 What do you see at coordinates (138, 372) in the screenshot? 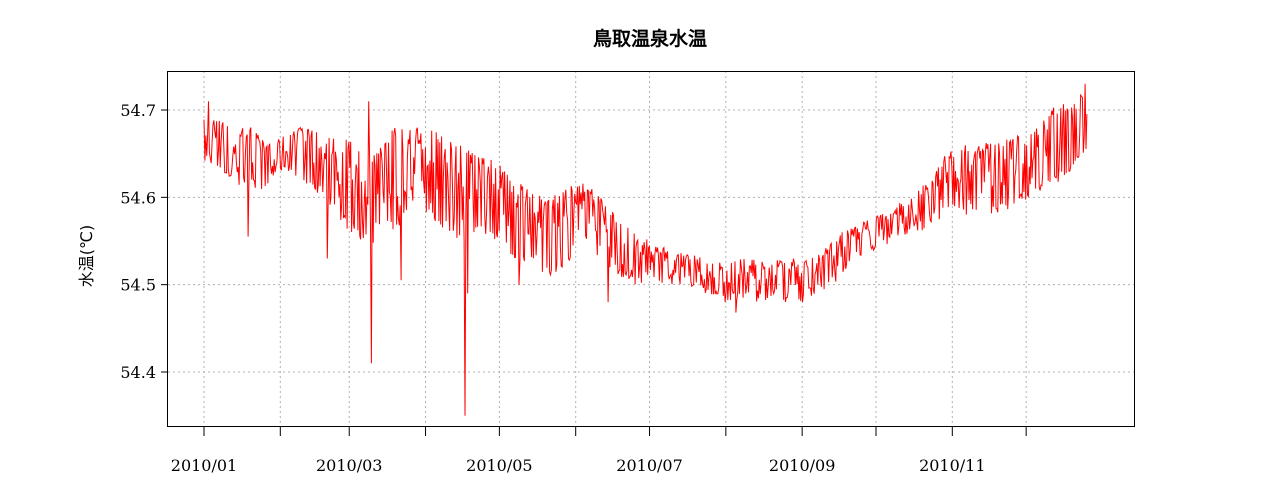
I see `y-tick-label: 54.4` at bounding box center [138, 372].